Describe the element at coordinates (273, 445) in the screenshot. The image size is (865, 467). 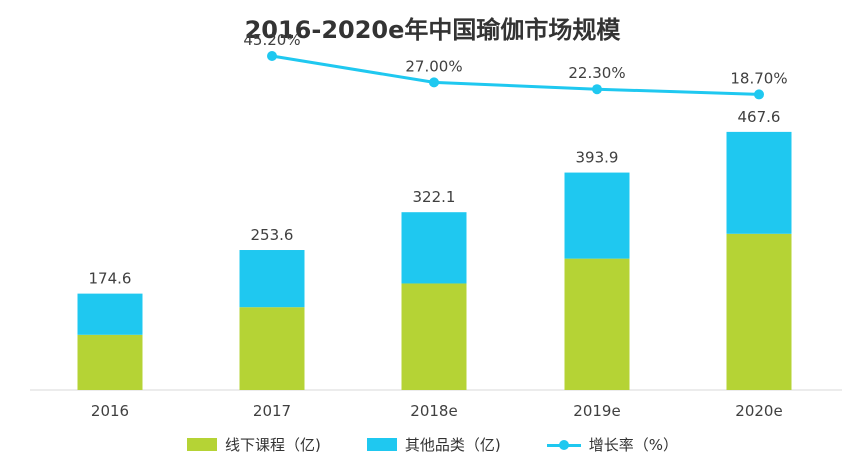
I see `legend-label-offline: 线下课程（亿)` at that location.